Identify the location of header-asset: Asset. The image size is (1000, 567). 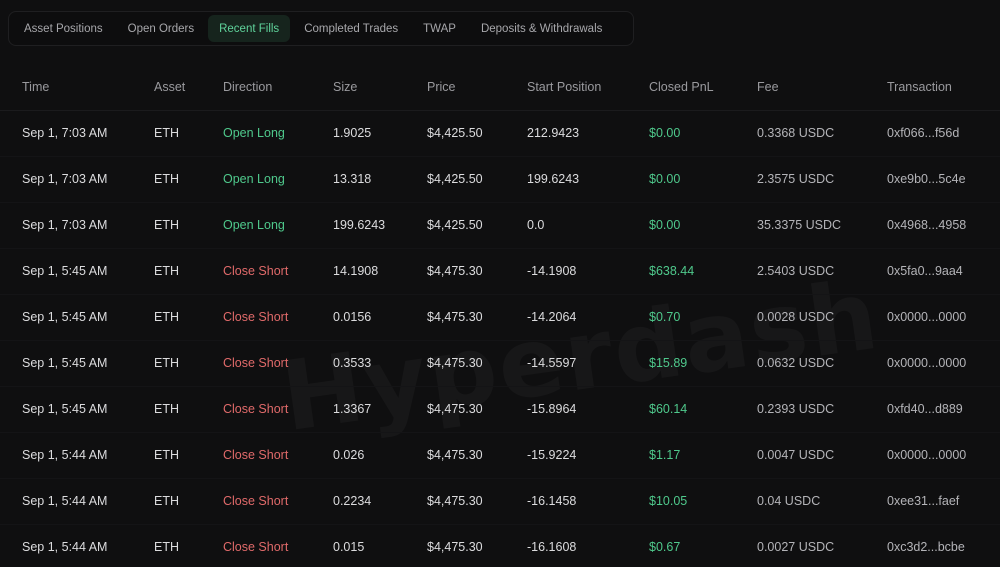
(188, 87).